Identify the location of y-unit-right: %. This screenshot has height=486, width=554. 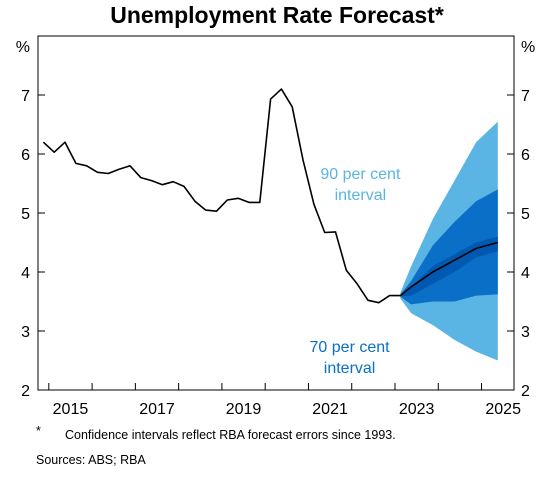
(528, 47).